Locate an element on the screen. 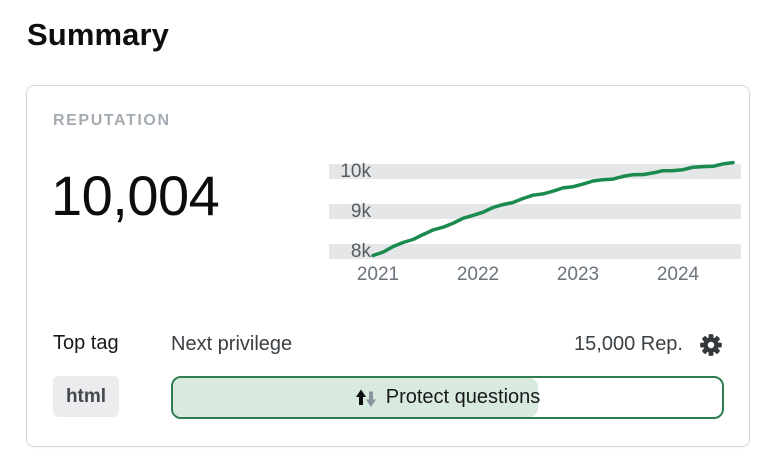  x-axis-label: 2024 is located at coordinates (678, 274).